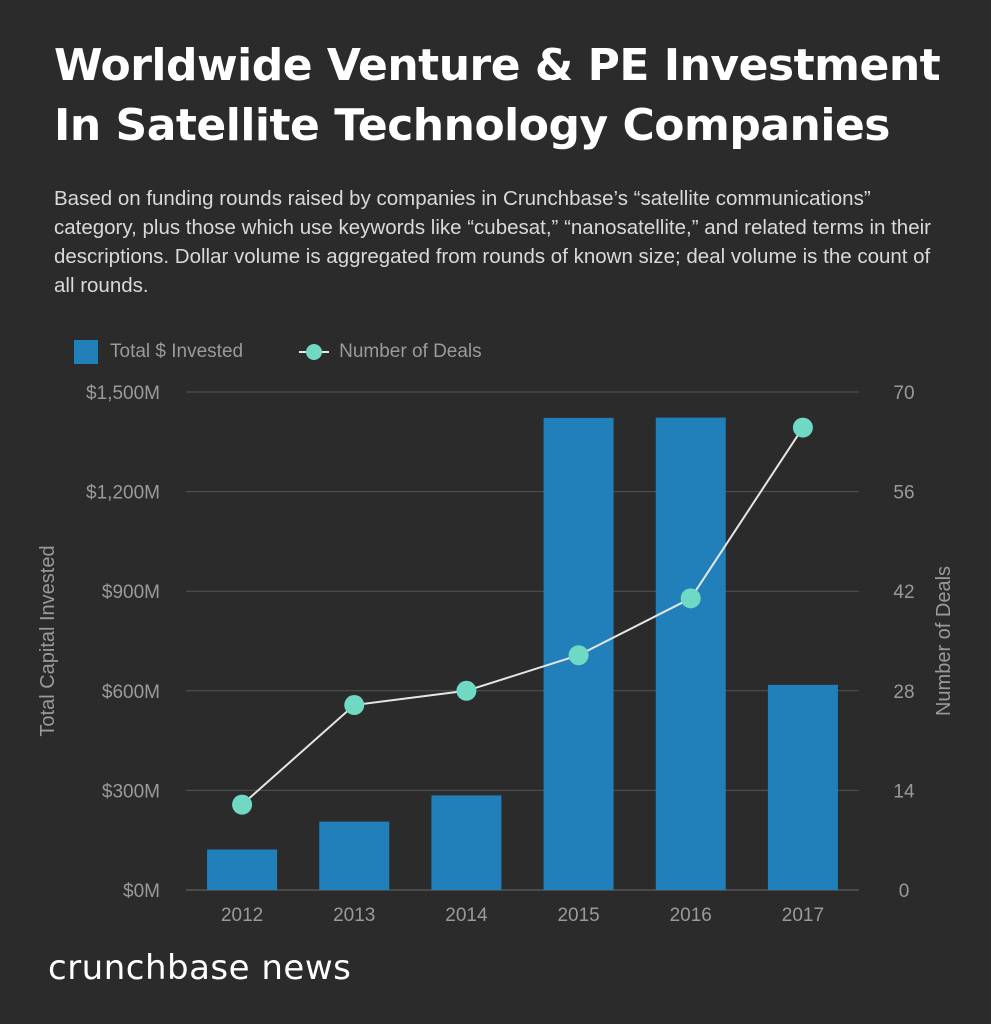 The image size is (991, 1024). What do you see at coordinates (141, 891) in the screenshot?
I see `y-tick-label-left: $0M` at bounding box center [141, 891].